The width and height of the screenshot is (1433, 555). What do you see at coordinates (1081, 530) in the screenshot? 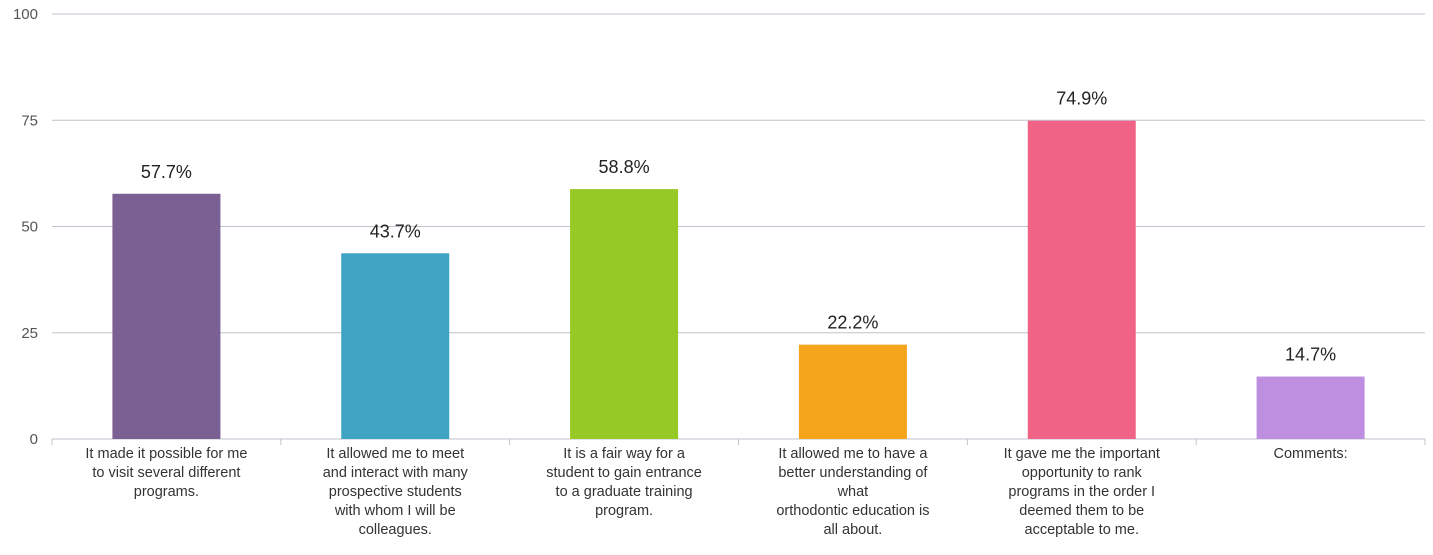
I see `x-category-label-line: acceptable to me.` at bounding box center [1081, 530].